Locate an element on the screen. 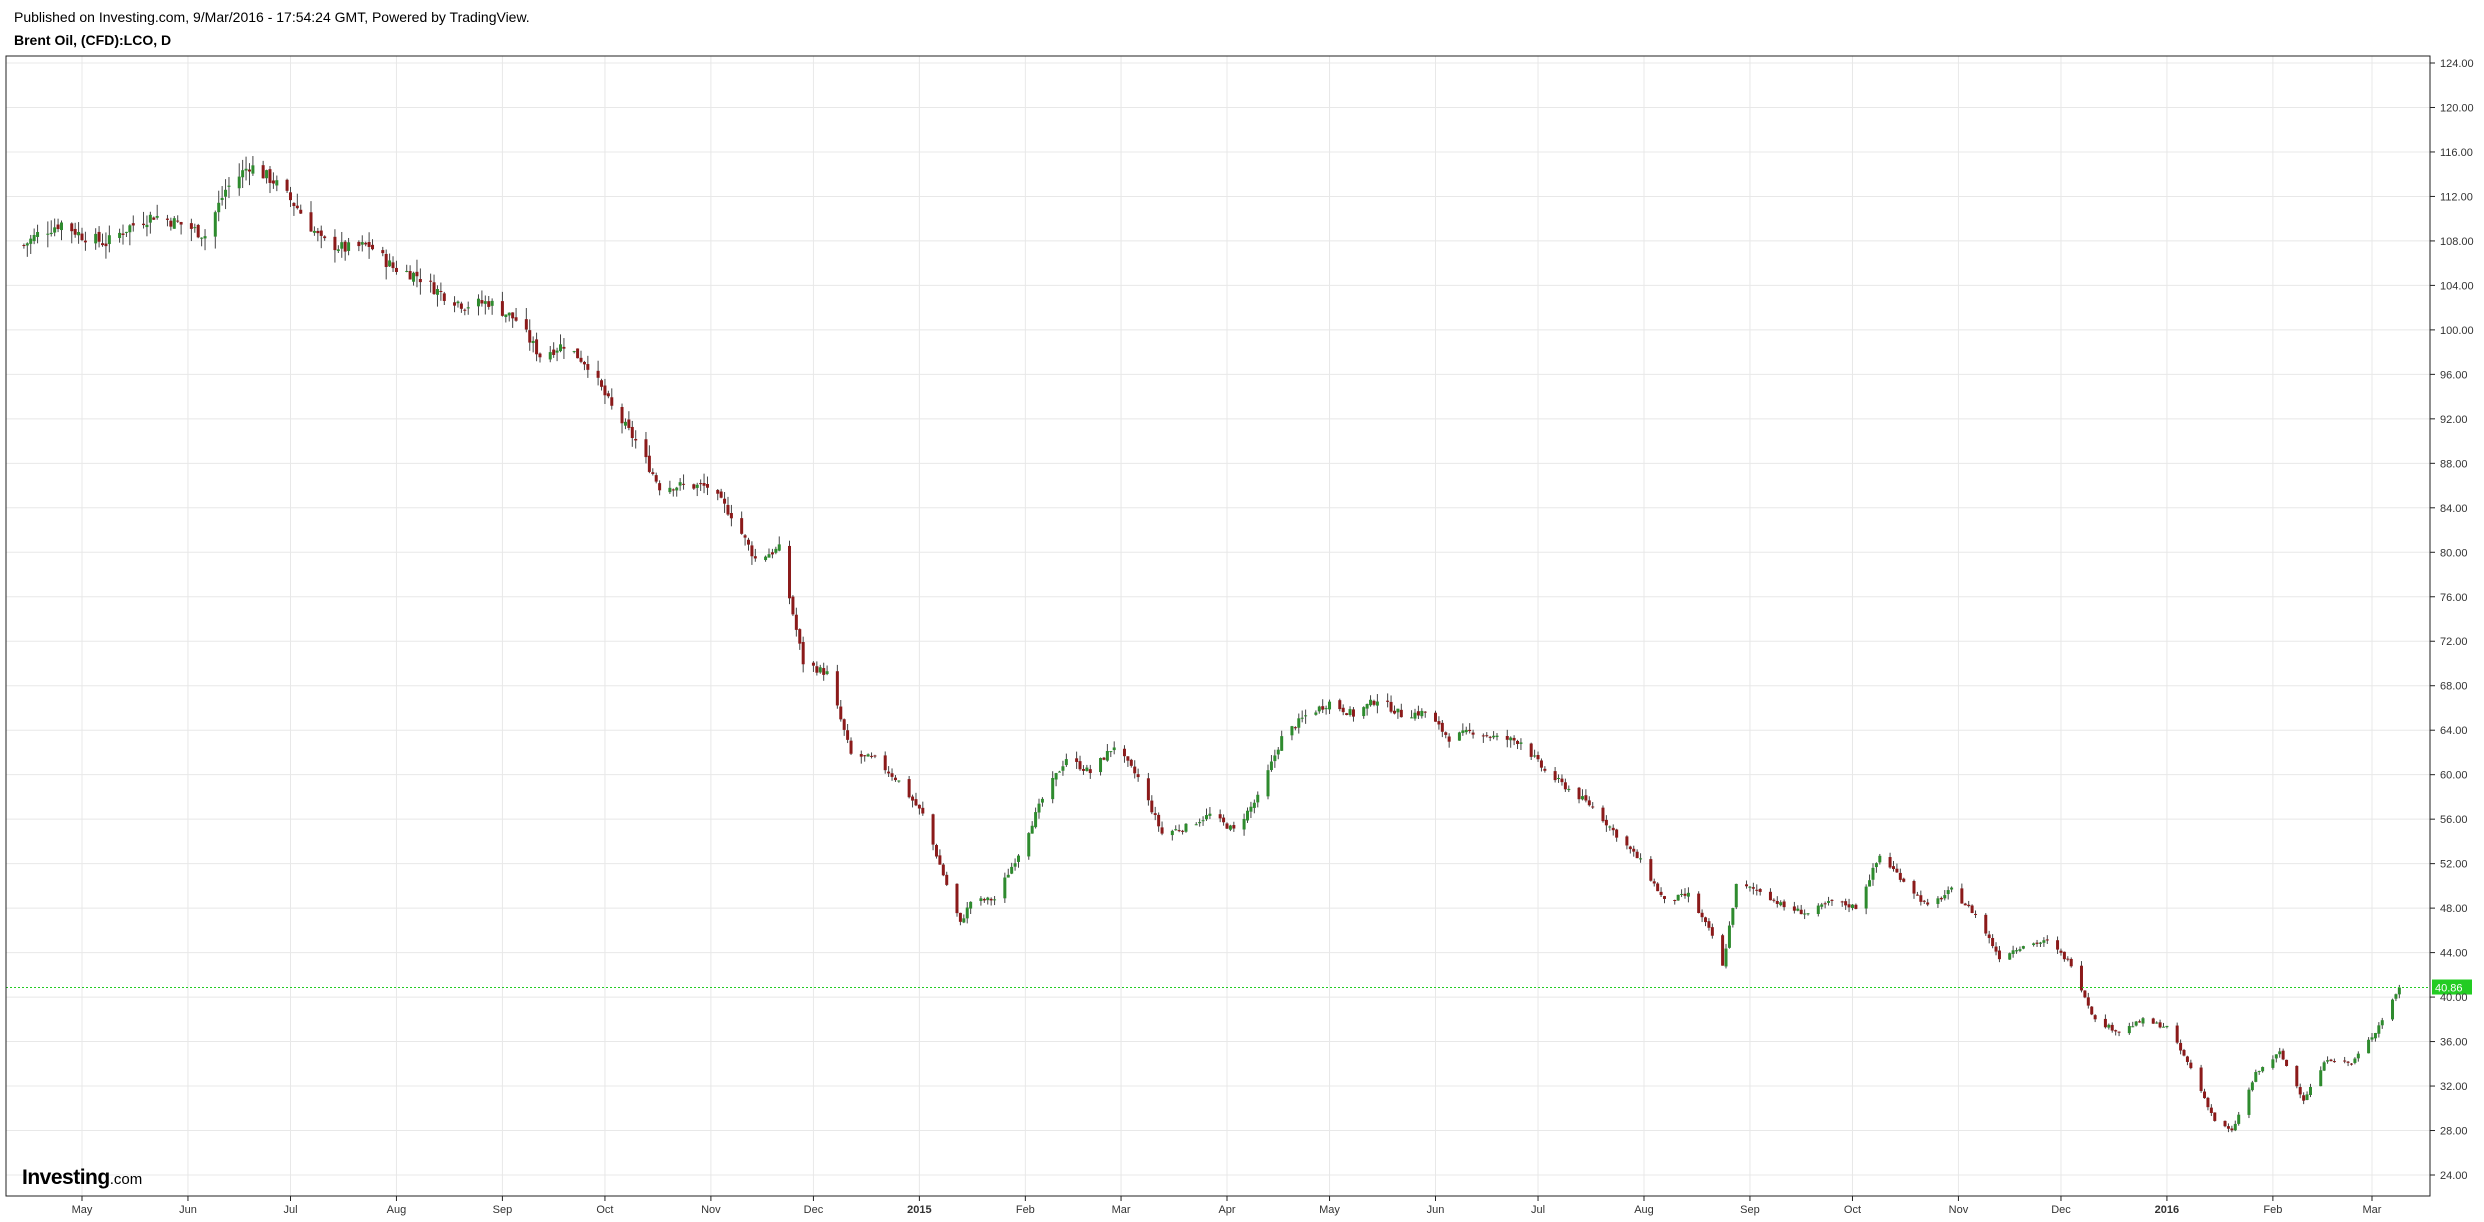 The width and height of the screenshot is (2484, 1222). y-tick-label: 124.00 is located at coordinates (2457, 64).